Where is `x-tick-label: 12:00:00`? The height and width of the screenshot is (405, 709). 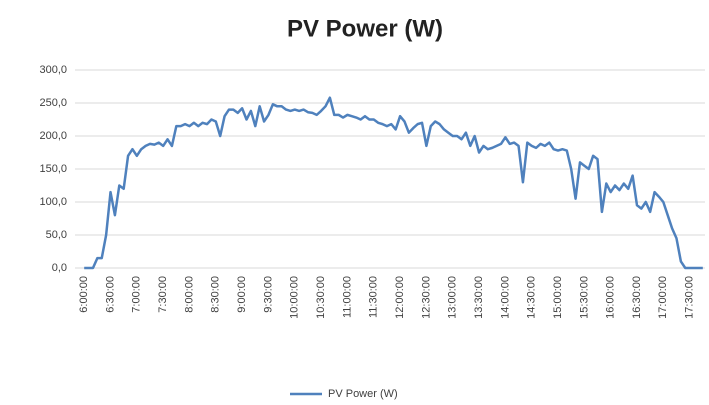 x-tick-label: 12:00:00 is located at coordinates (400, 297).